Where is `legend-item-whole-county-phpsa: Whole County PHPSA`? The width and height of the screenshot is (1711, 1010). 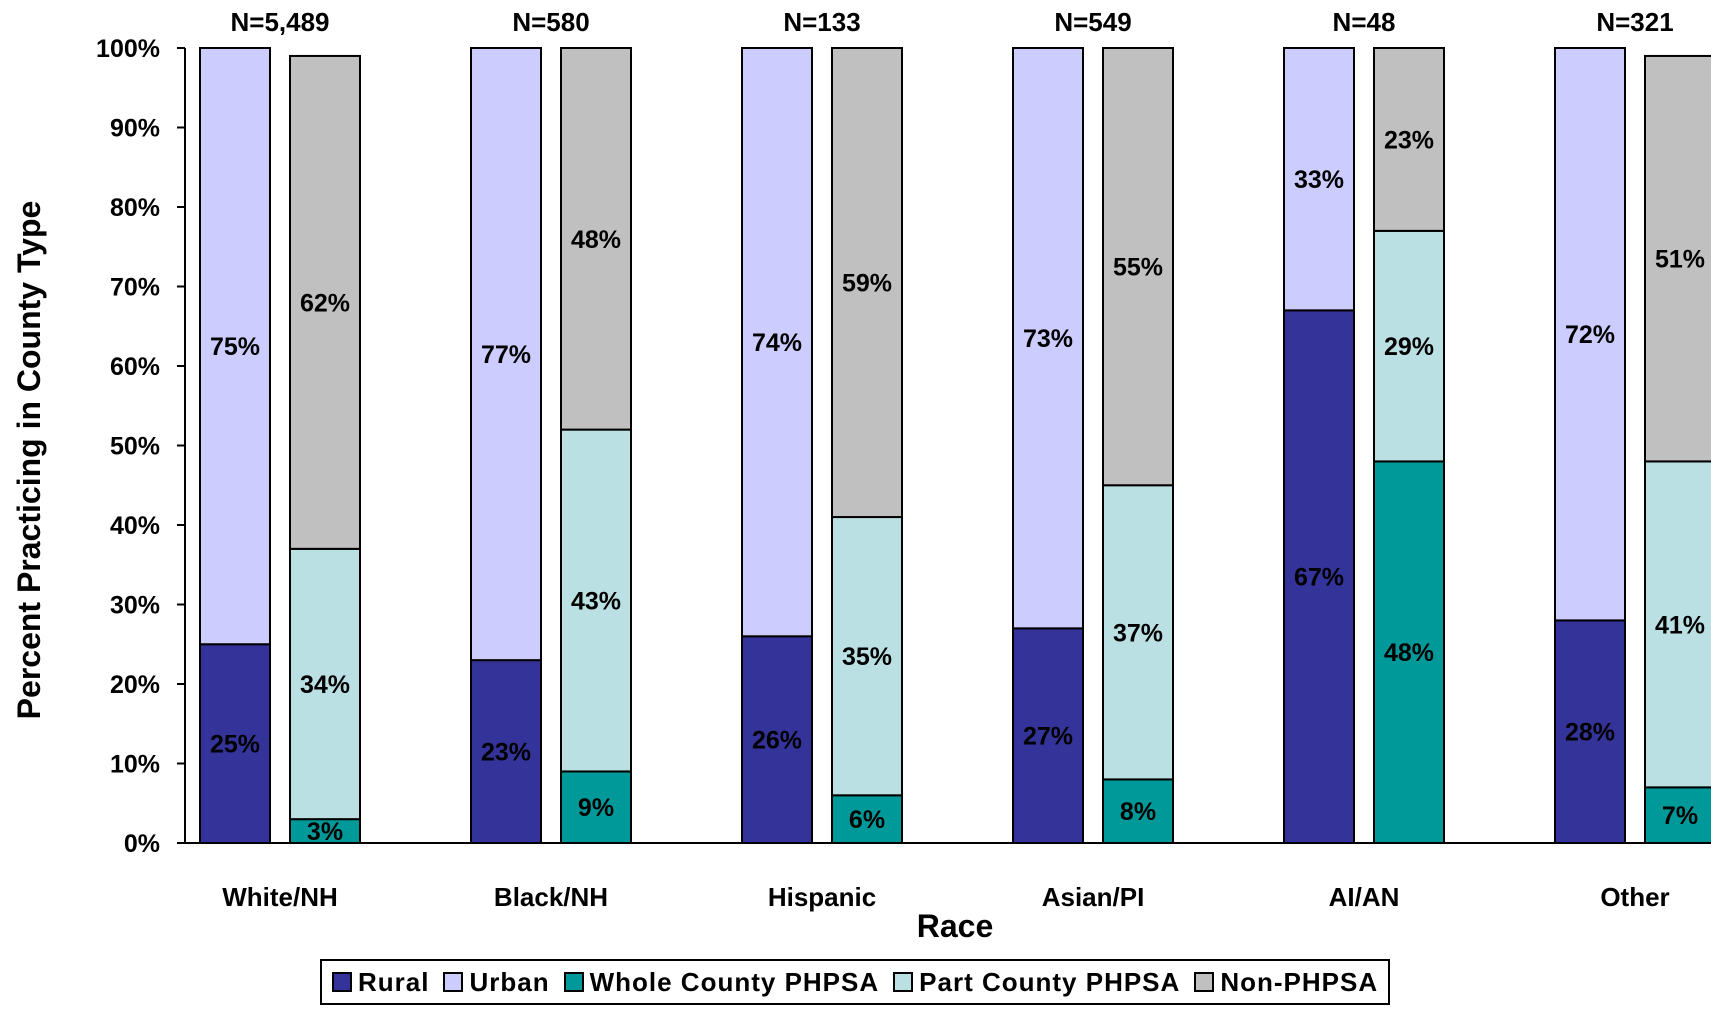
legend-item-whole-county-phpsa: Whole County PHPSA is located at coordinates (721, 982).